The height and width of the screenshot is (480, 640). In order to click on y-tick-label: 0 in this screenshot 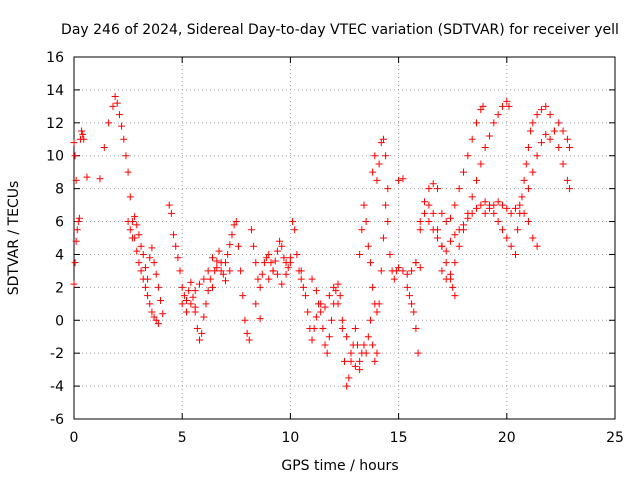, I will do `click(59, 321)`.